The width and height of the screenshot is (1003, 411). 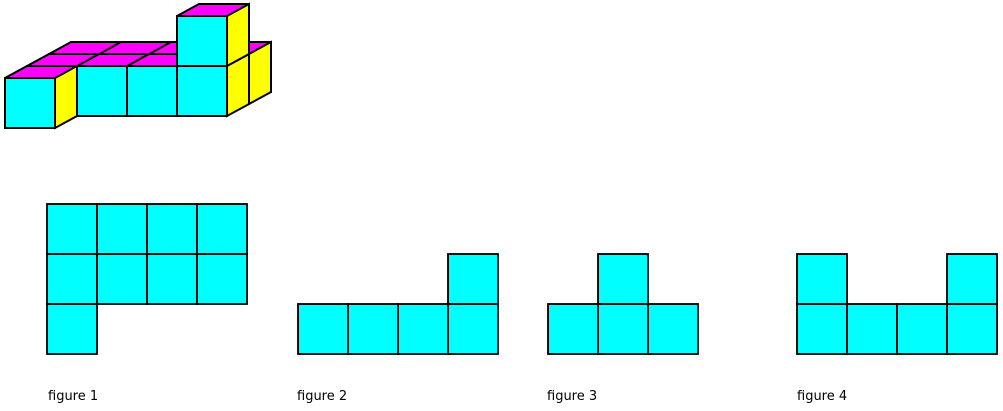 I want to click on figure-3-shape, so click(x=623, y=304).